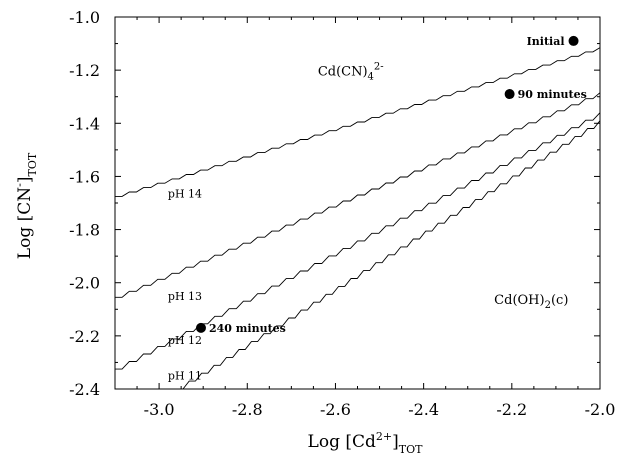 This screenshot has width=629, height=457. Describe the element at coordinates (26, 205) in the screenshot. I see `y-axis-title: Log [CN-]TOT` at that location.